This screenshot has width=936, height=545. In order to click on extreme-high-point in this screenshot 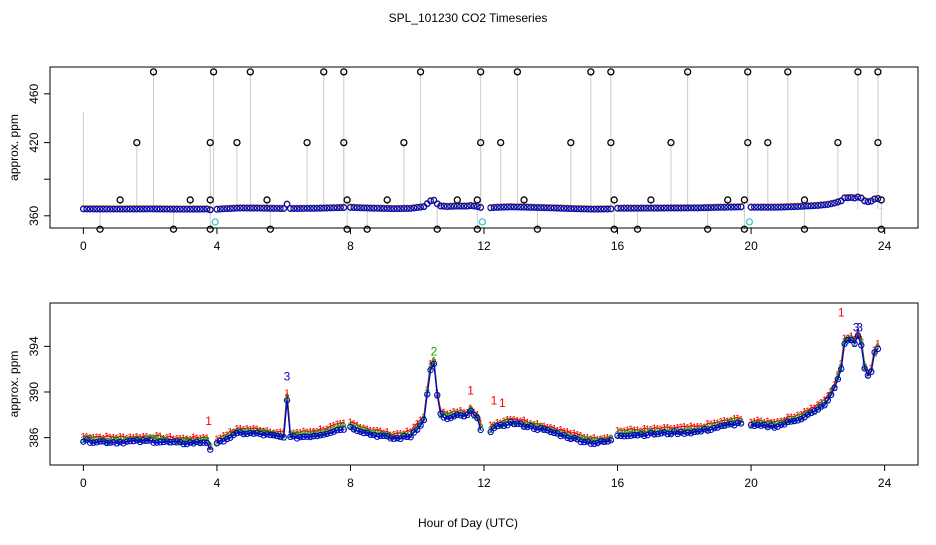, I will do `click(591, 72)`.